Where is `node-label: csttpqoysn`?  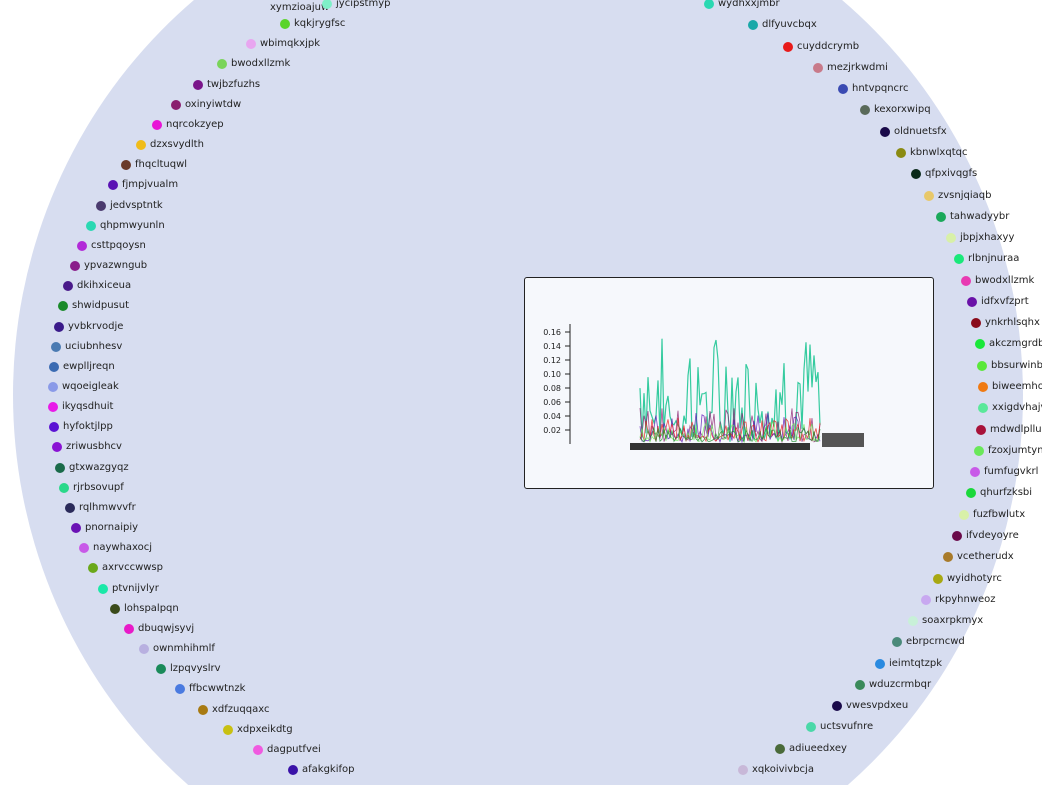
node-label: csttpqoysn is located at coordinates (118, 245).